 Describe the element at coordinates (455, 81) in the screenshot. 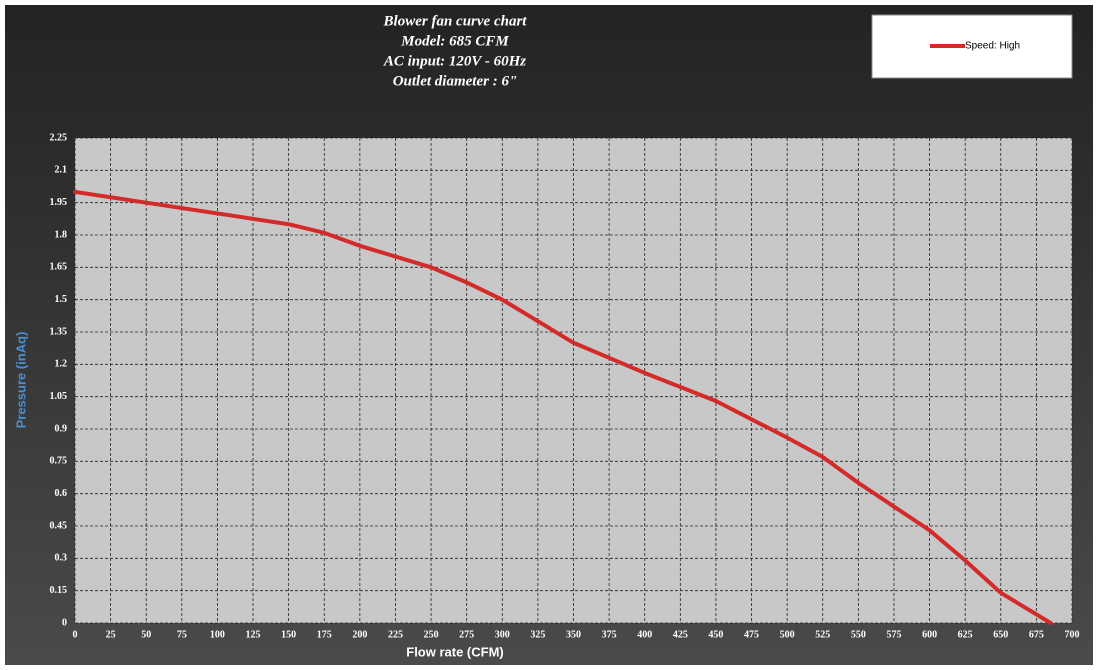

I see `chart-title: Outlet diameter : 6"` at that location.